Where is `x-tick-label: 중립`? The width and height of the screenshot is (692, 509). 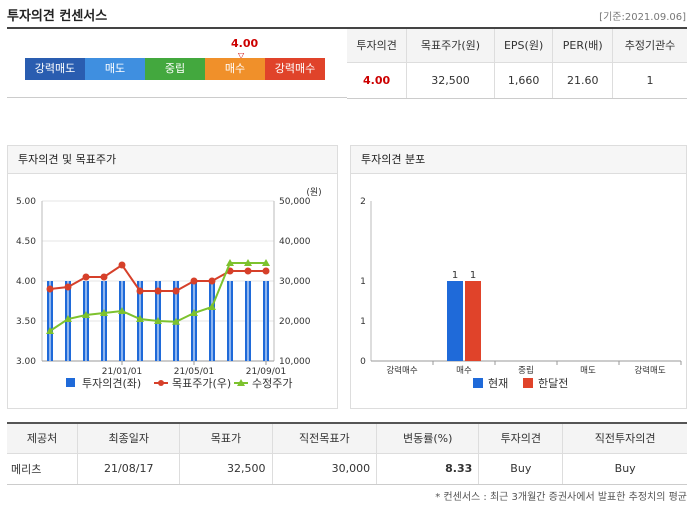 x-tick-label: 중립 is located at coordinates (526, 371).